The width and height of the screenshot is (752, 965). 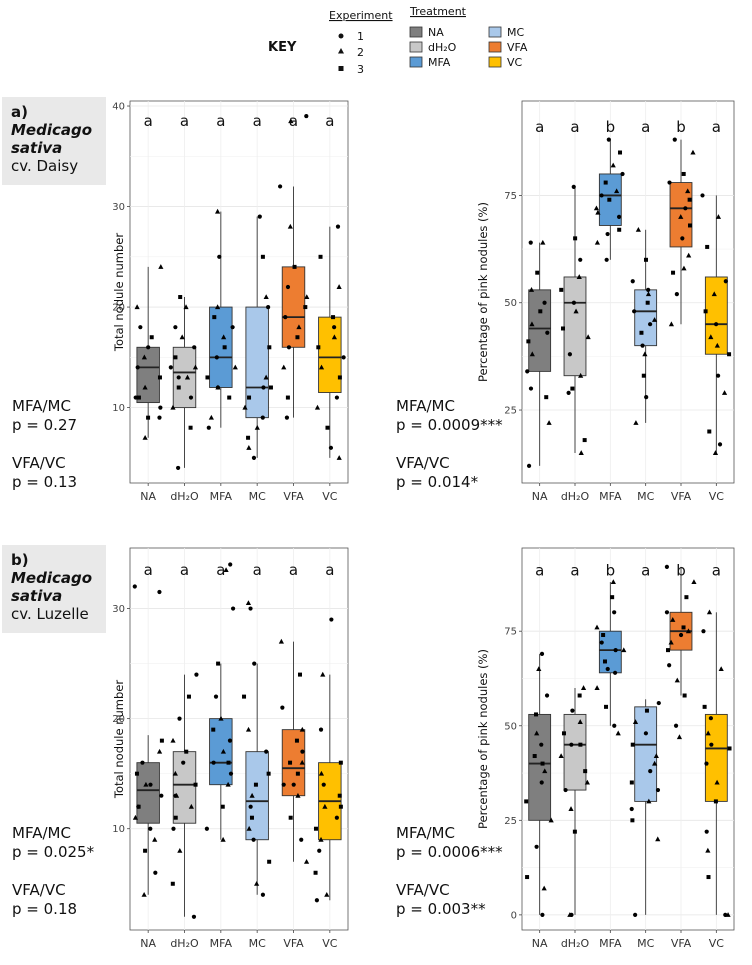 What do you see at coordinates (540, 943) in the screenshot?
I see `x-tick-label: NA` at bounding box center [540, 943].